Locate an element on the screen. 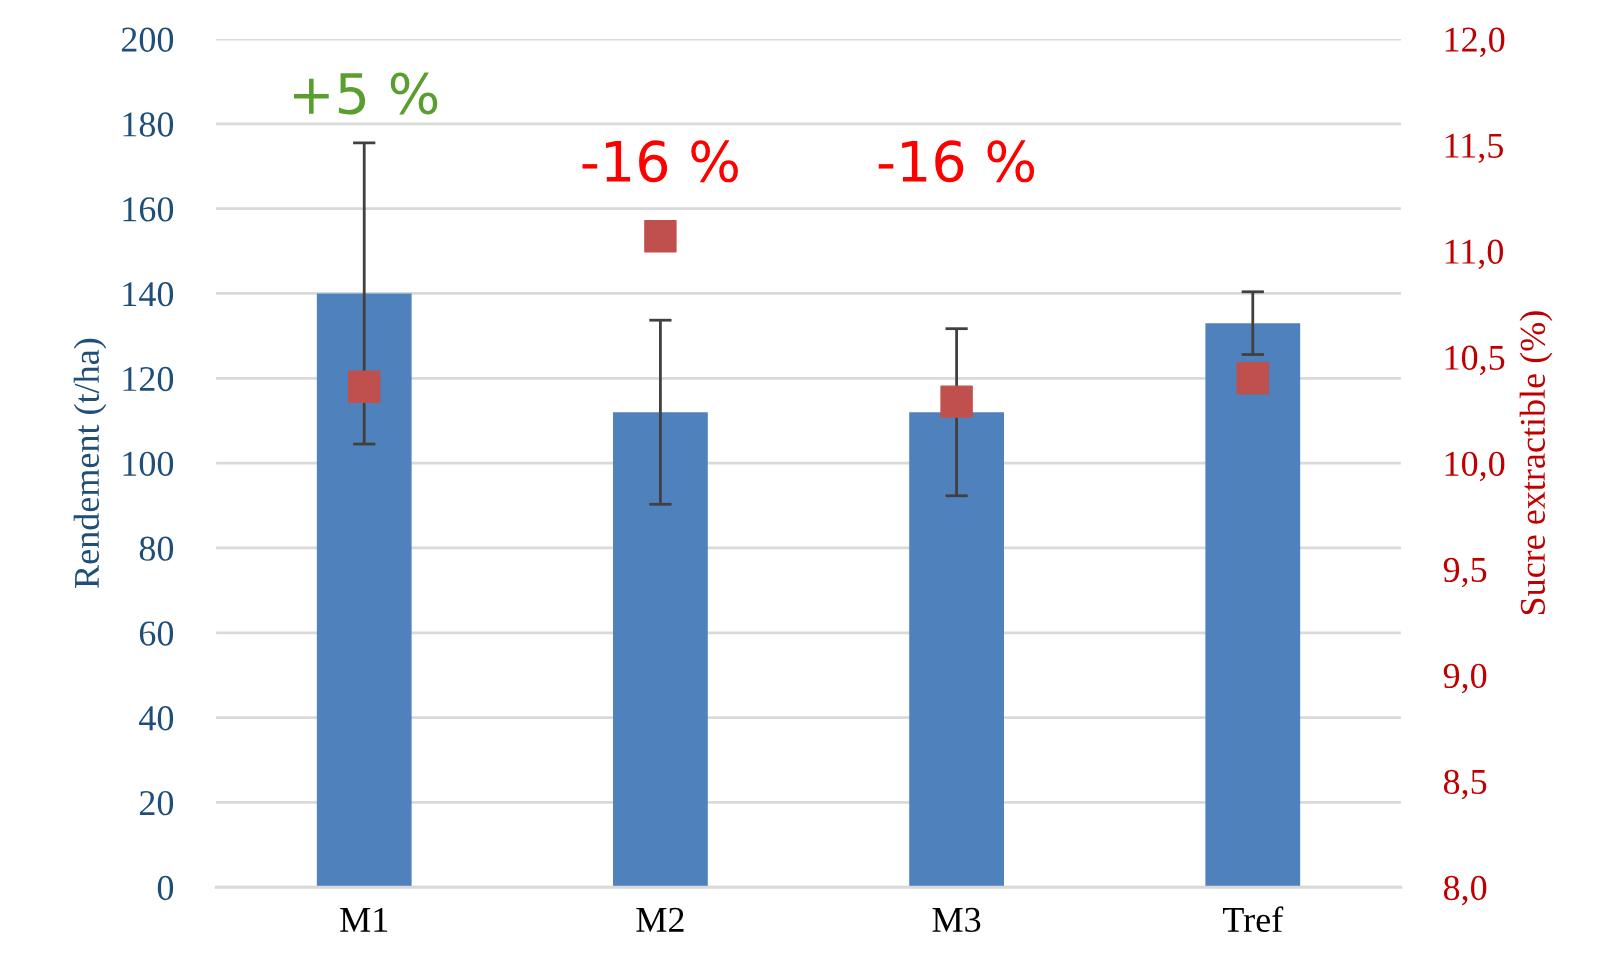 Image resolution: width=1601 pixels, height=975 pixels. y-tick-label: 40 is located at coordinates (156, 718).